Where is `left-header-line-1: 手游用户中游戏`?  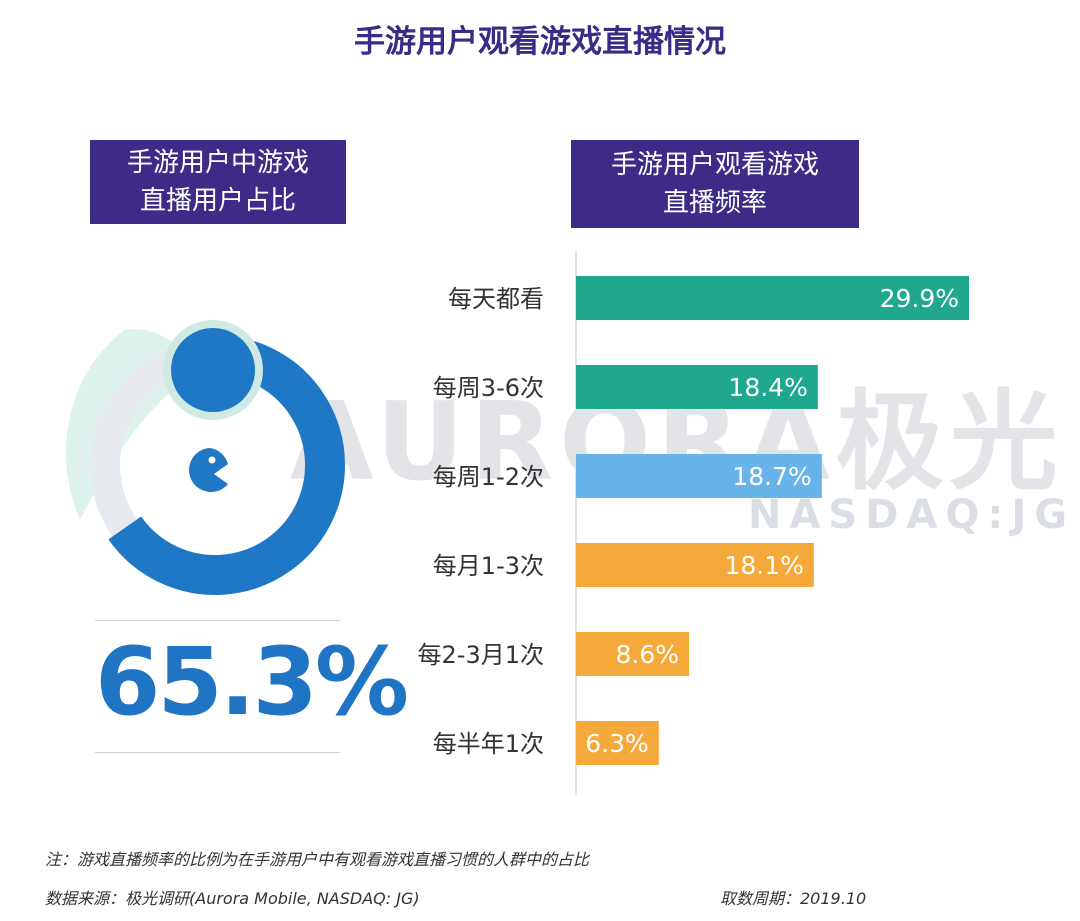 left-header-line-1: 手游用户中游戏 is located at coordinates (217, 163).